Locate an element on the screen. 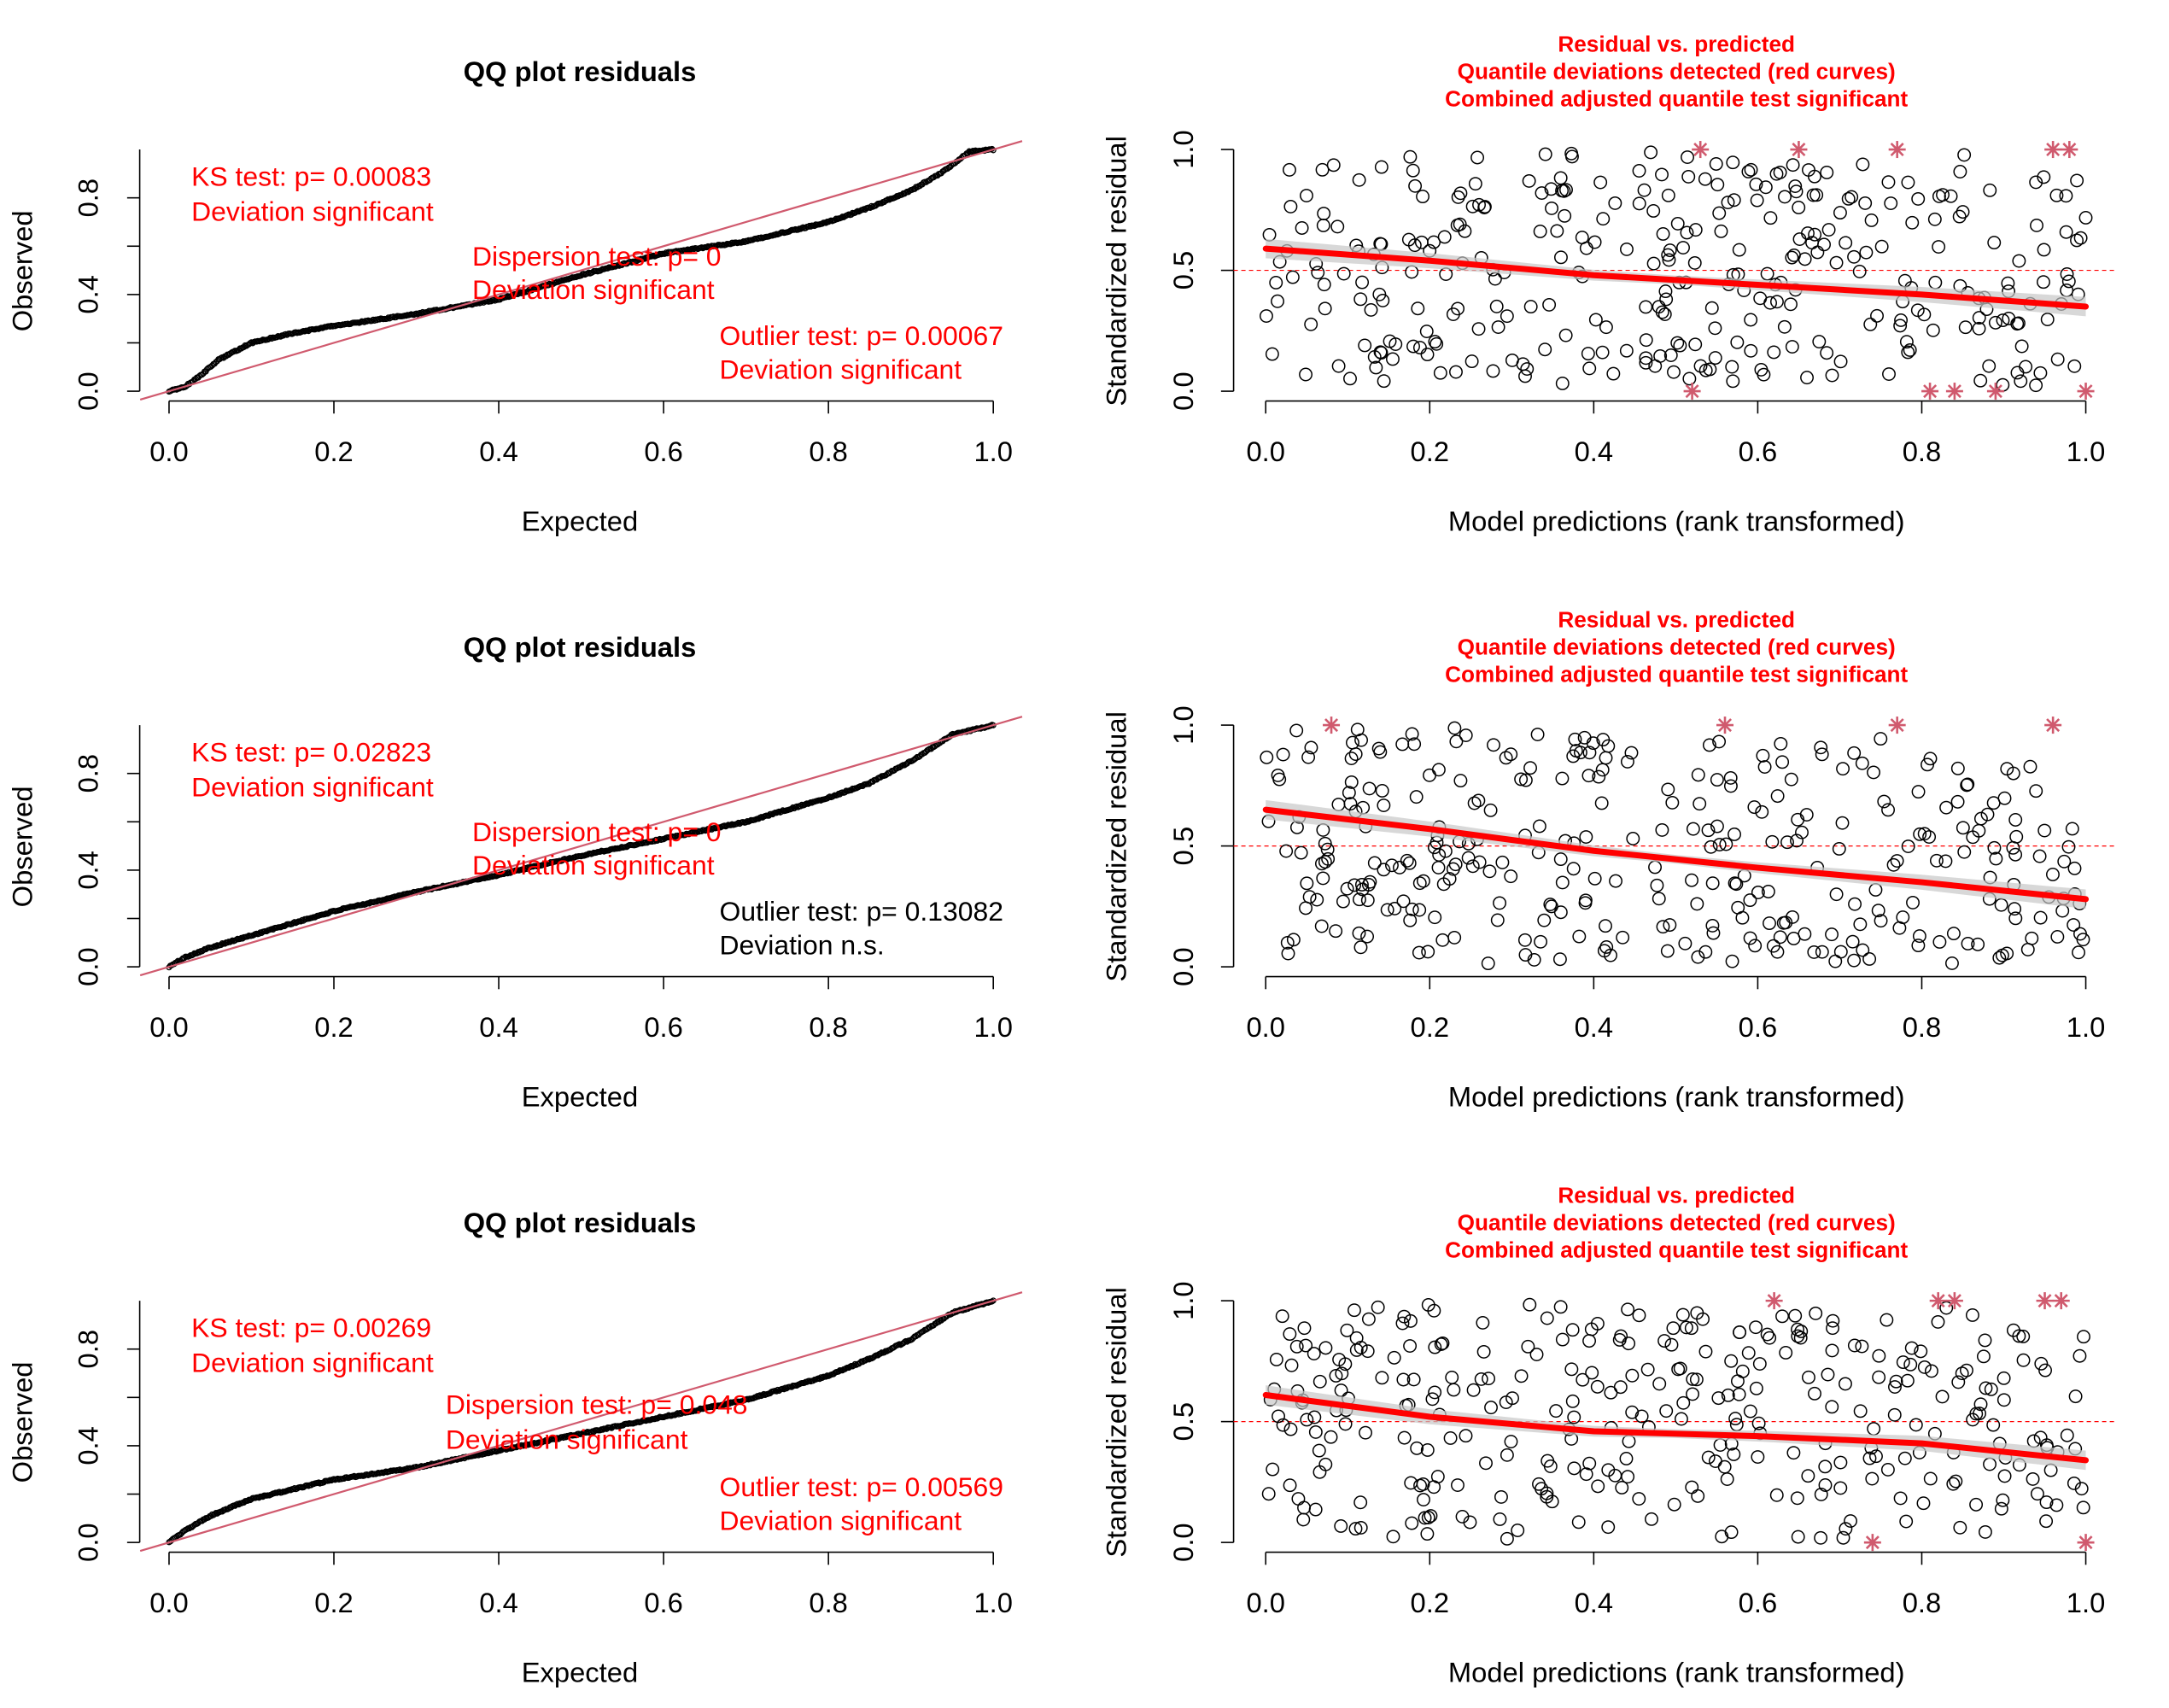 The height and width of the screenshot is (1708, 2169). outlier-deviation-label: Deviation n.s. is located at coordinates (802, 944).